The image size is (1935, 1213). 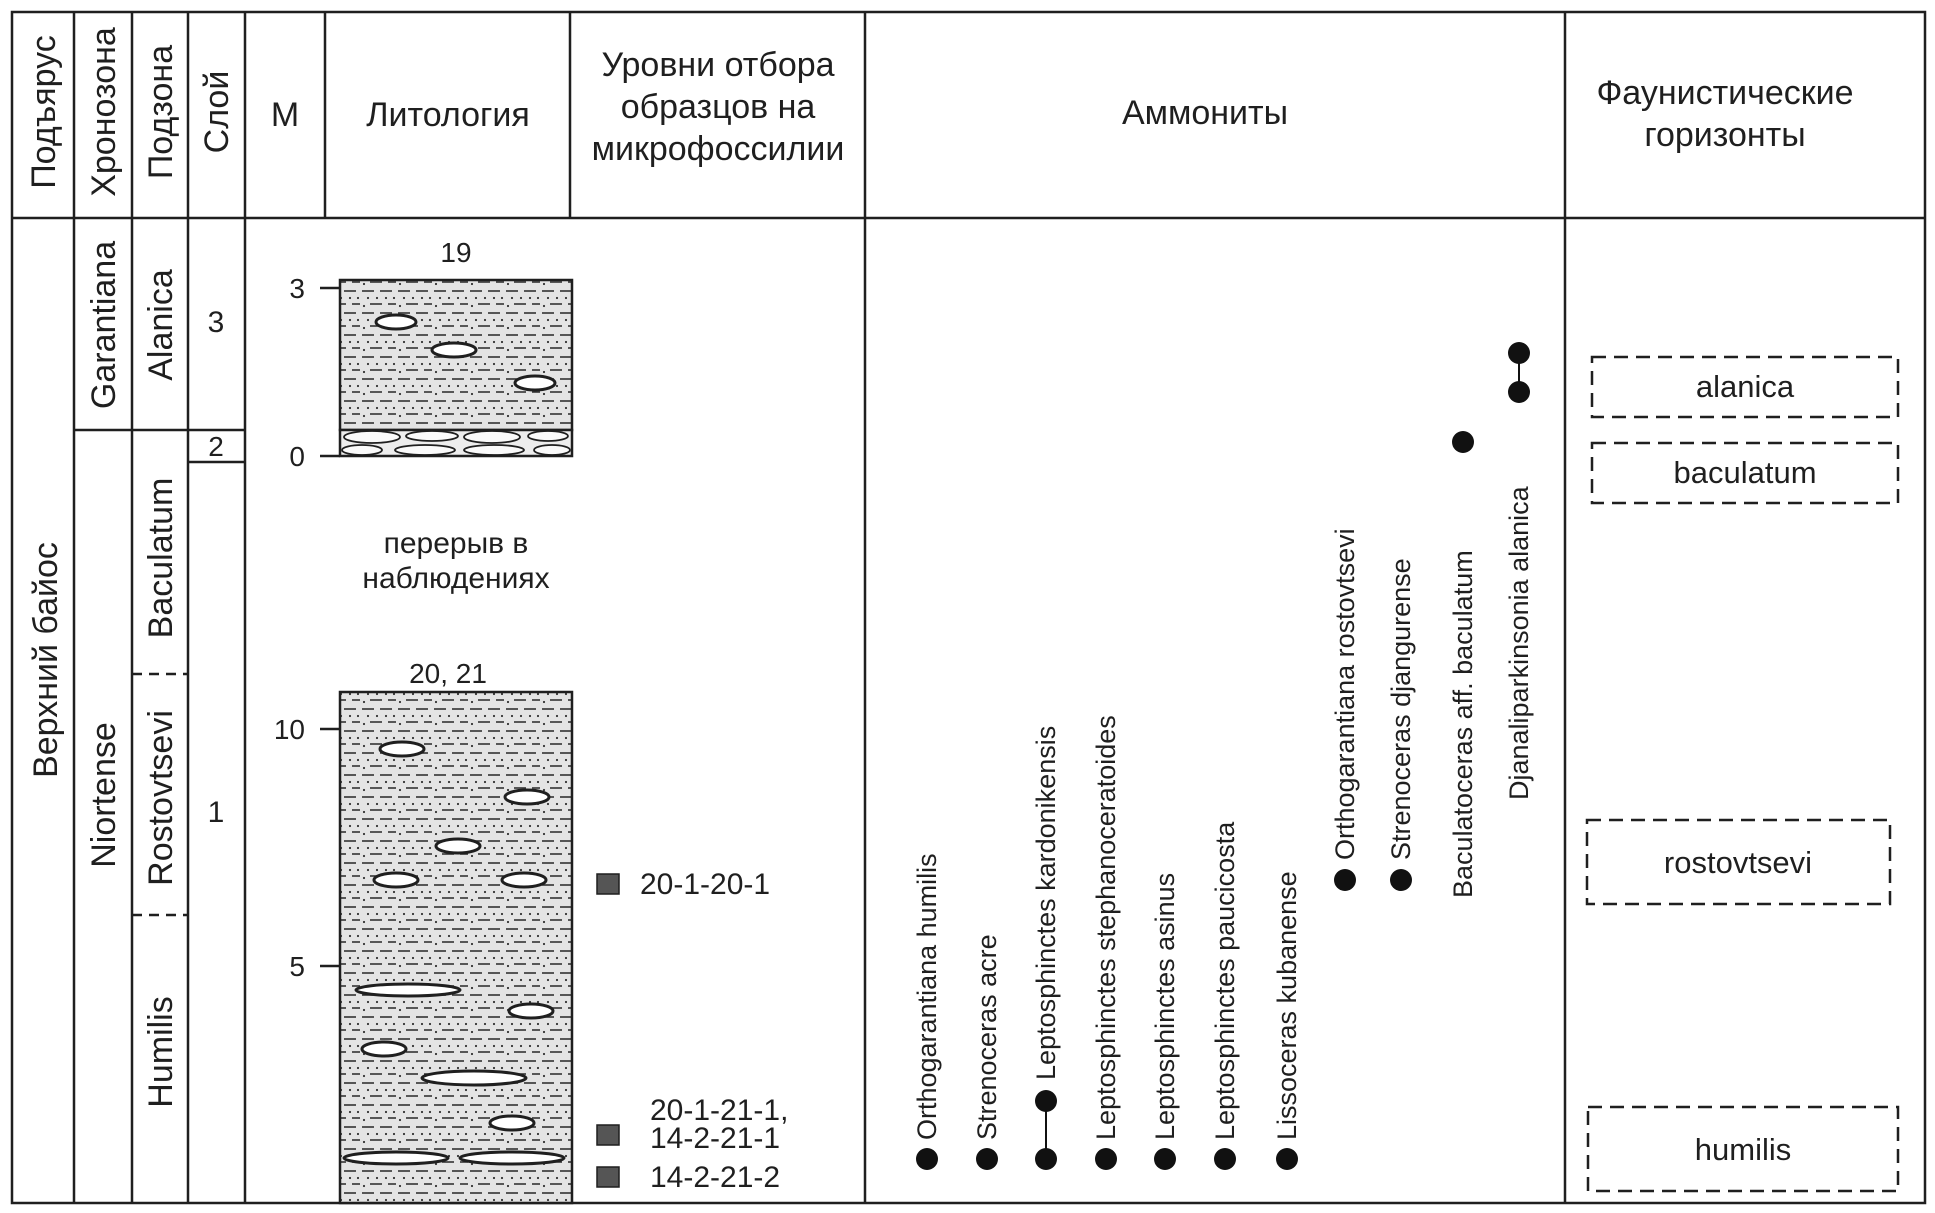 What do you see at coordinates (1742, 774) in the screenshot?
I see `faunistic-horizons: alanica baculatum rostovtsevi humilis` at bounding box center [1742, 774].